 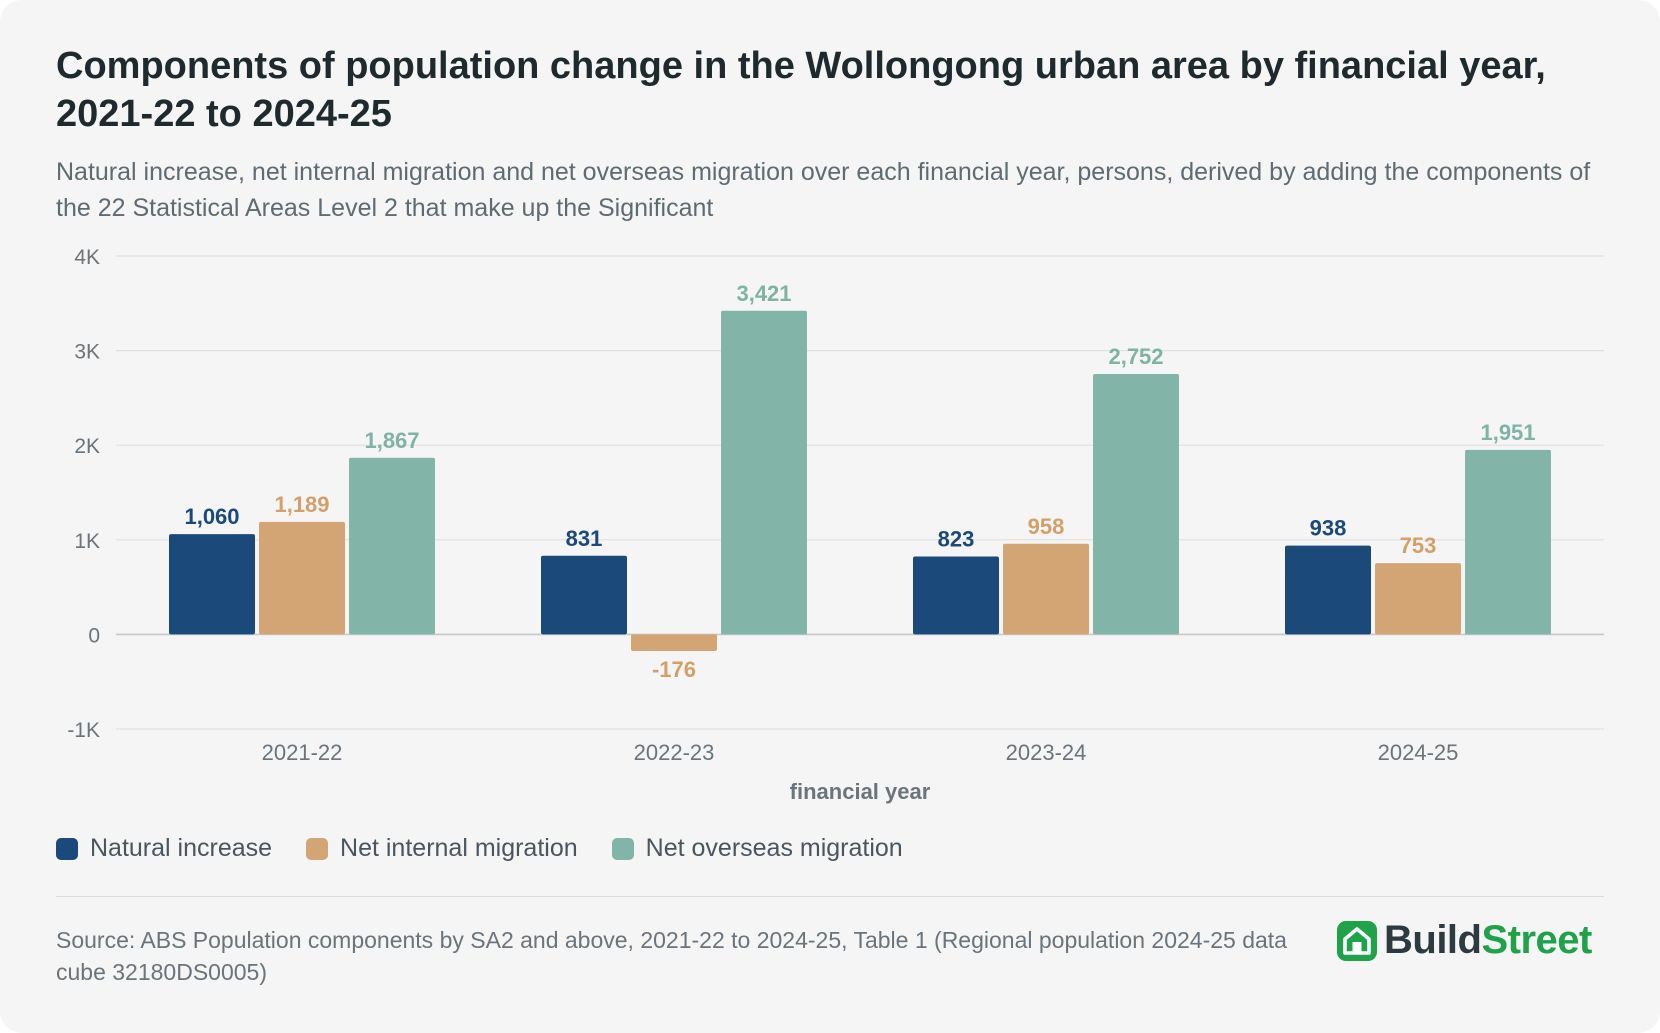 I want to click on data-label: 1,060, so click(x=211, y=516).